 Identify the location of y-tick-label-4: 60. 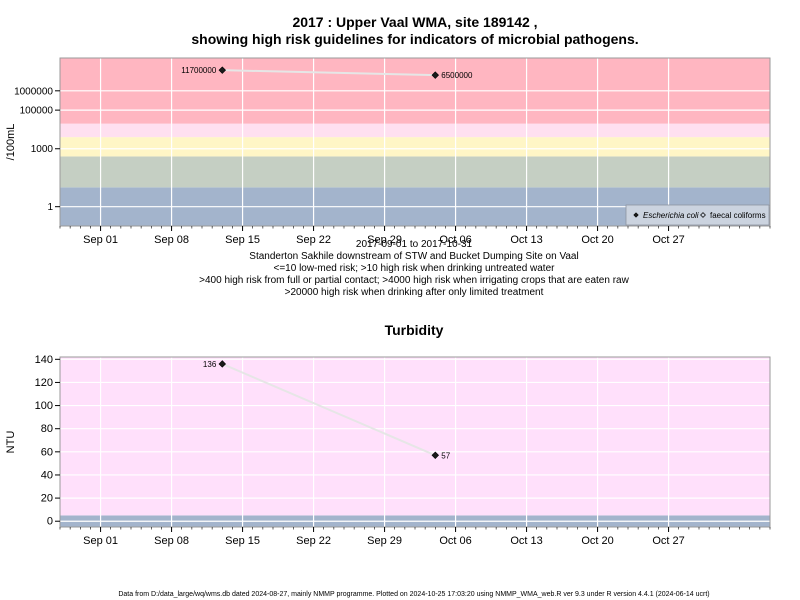
(47, 452).